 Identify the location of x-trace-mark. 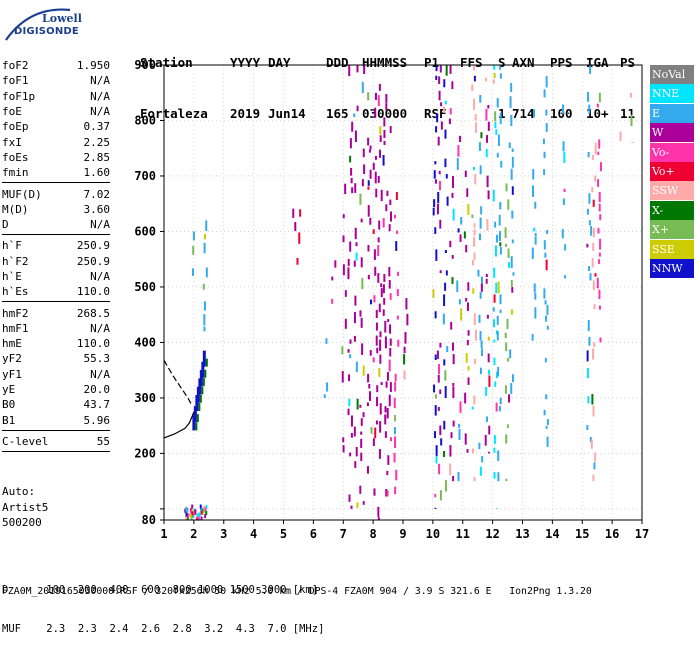
(199, 407).